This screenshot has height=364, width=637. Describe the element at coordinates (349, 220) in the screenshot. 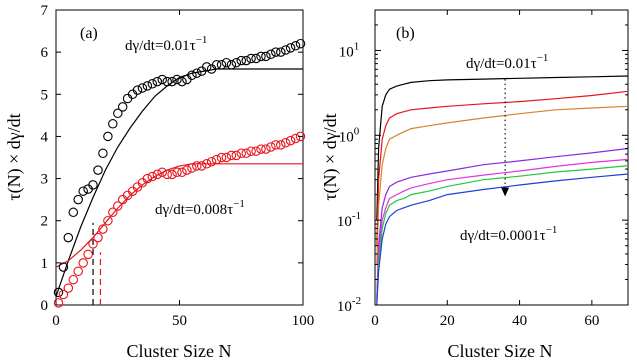

I see `y-tick-label-b: 10⁻¹` at that location.